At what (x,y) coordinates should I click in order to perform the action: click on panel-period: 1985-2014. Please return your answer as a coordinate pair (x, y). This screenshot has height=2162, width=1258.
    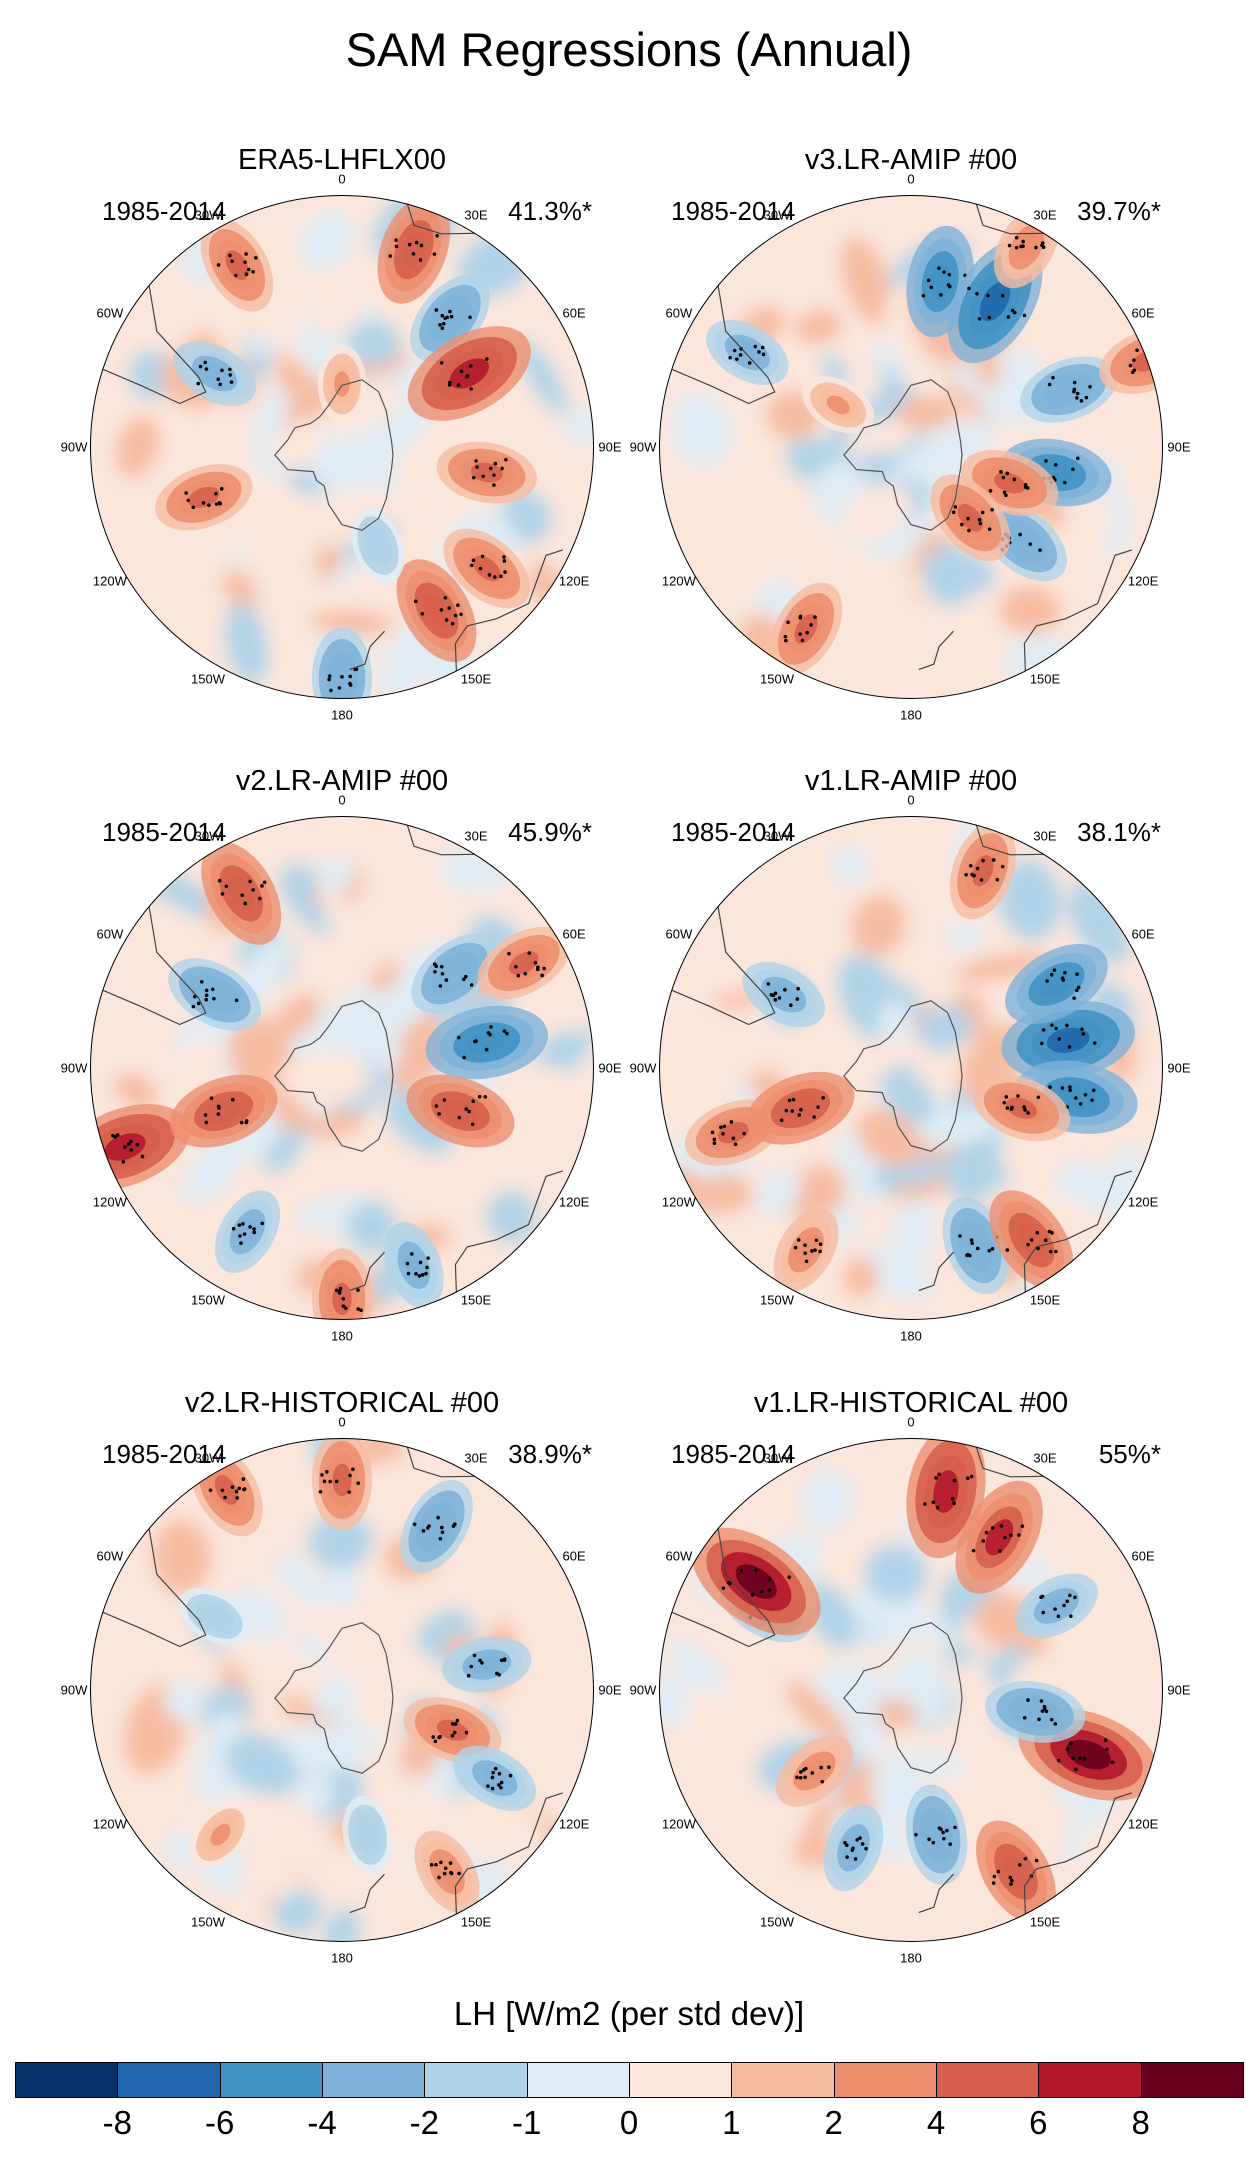
    Looking at the image, I should click on (164, 211).